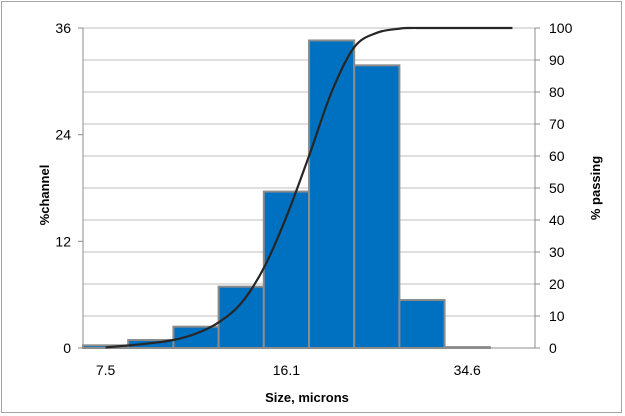 Image resolution: width=625 pixels, height=416 pixels. What do you see at coordinates (557, 188) in the screenshot?
I see `y-right-tick-label: 50` at bounding box center [557, 188].